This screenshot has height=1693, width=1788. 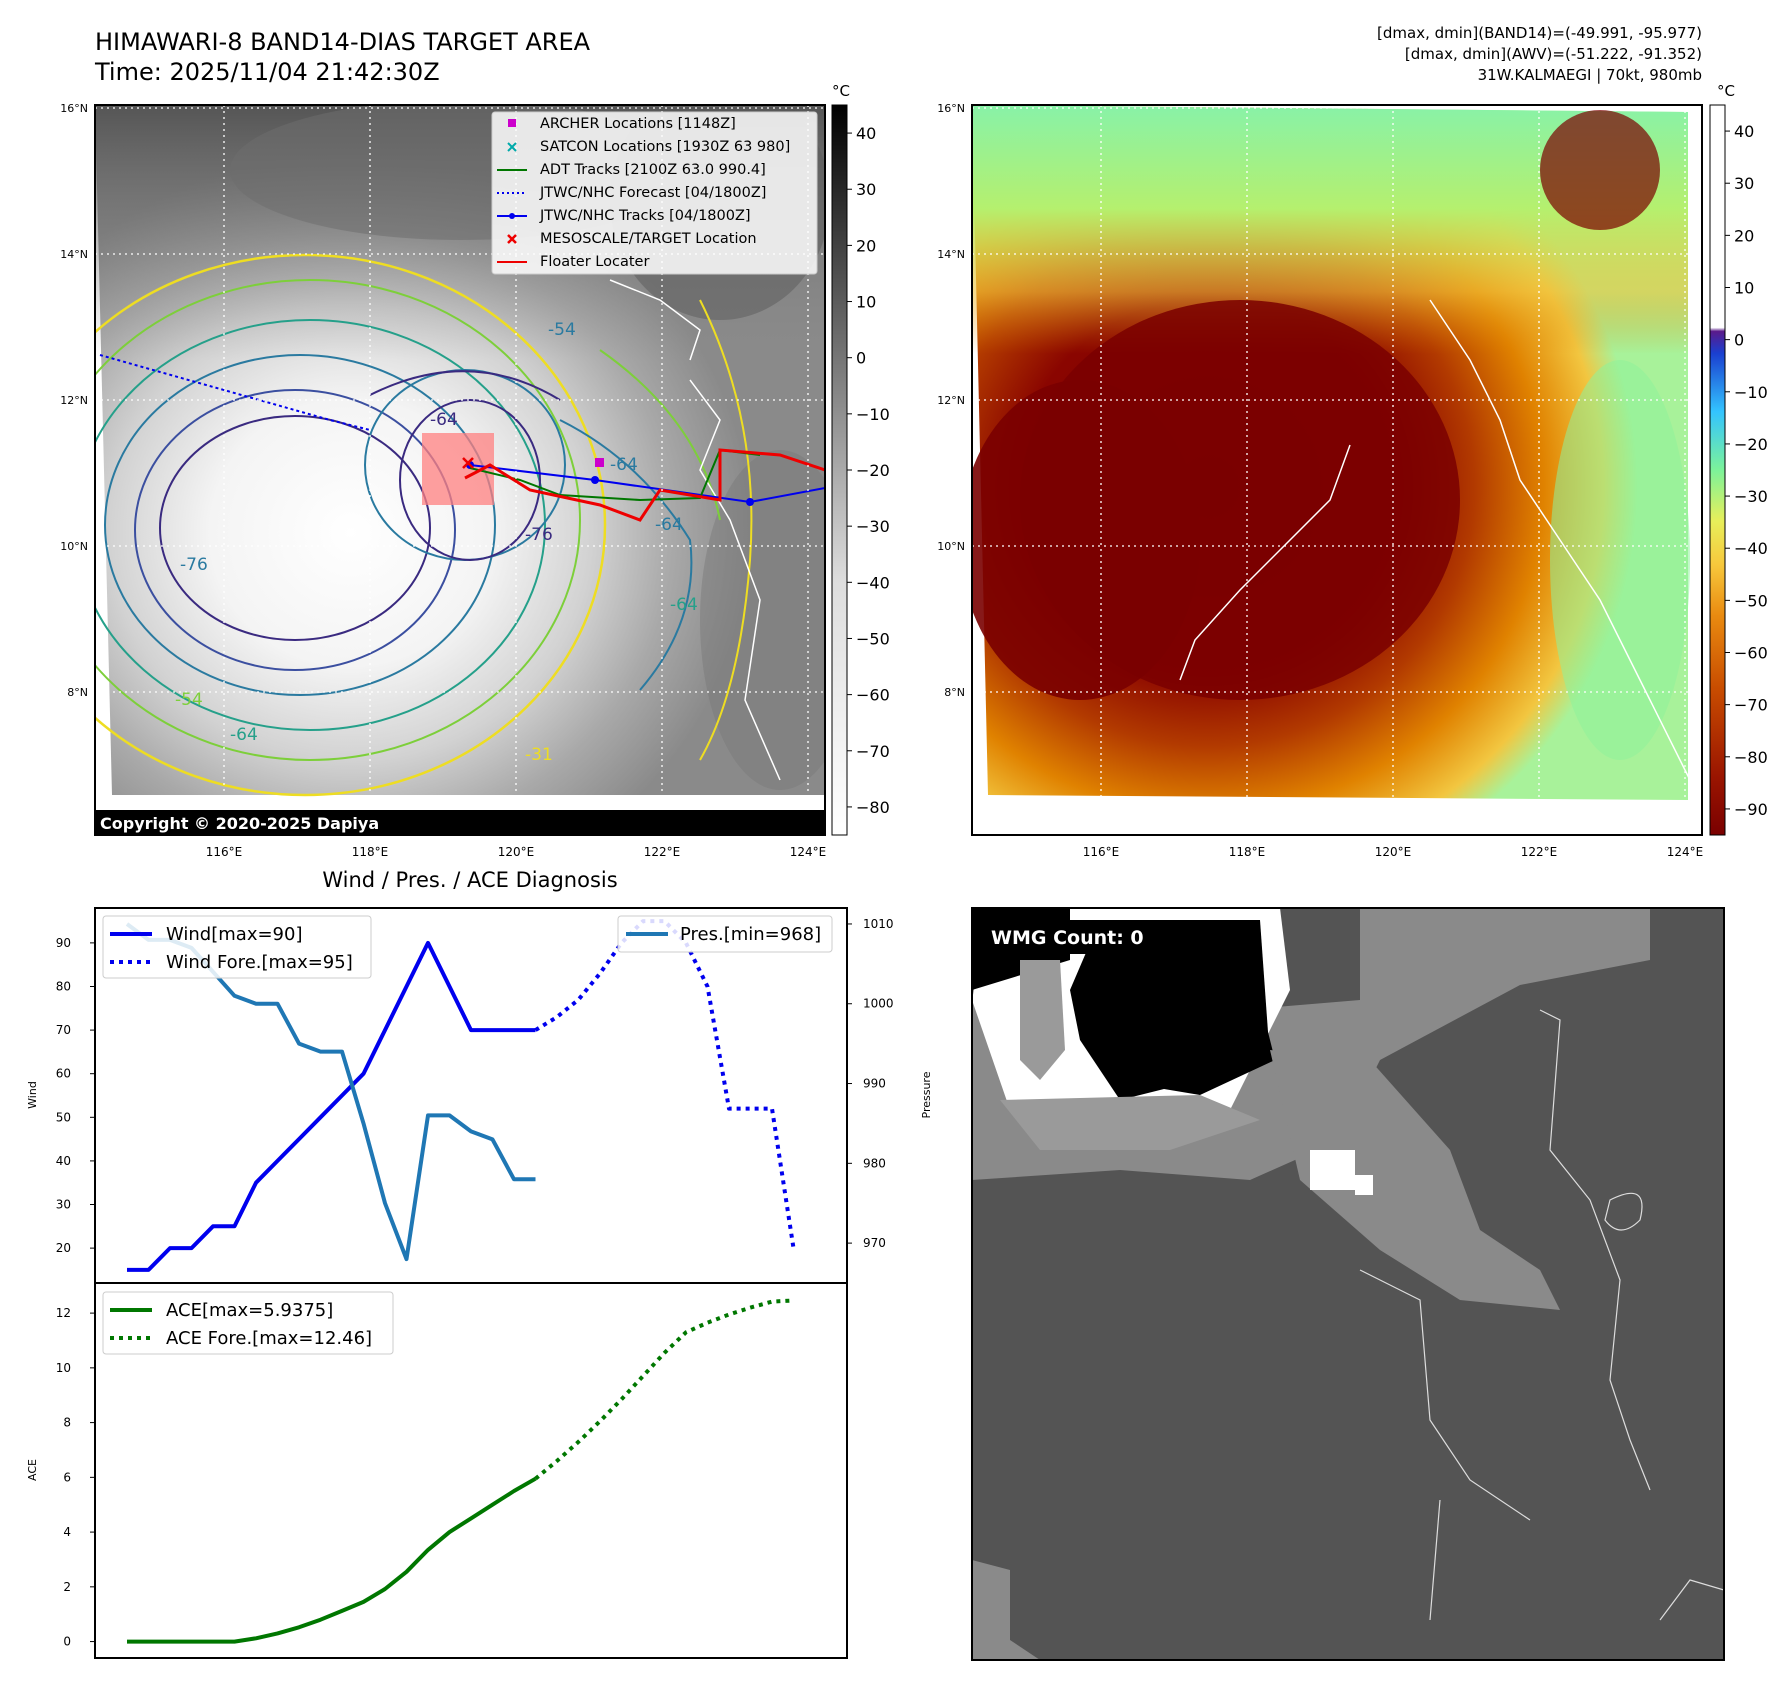 What do you see at coordinates (67, 1532) in the screenshot?
I see `y-tick-label: 4` at bounding box center [67, 1532].